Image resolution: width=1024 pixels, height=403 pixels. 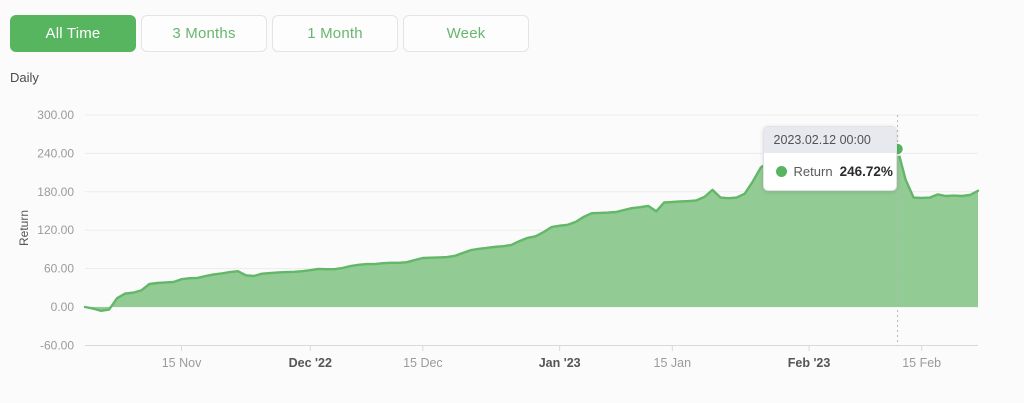 I want to click on tooltip-body: Return 246.72%, so click(x=830, y=171).